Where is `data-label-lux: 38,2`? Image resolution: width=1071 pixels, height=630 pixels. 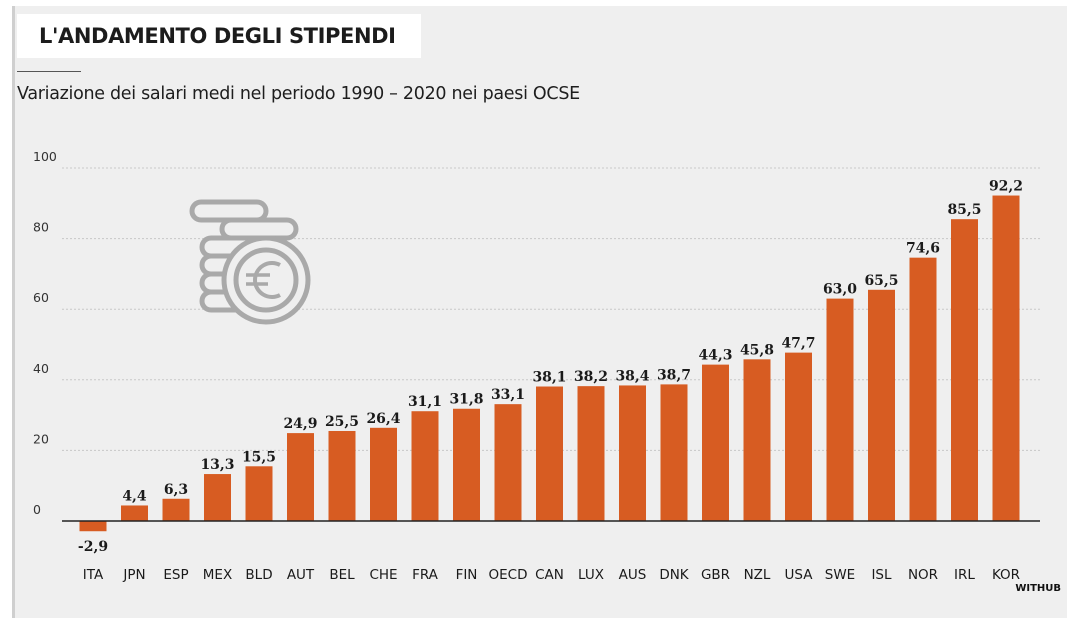
data-label-lux: 38,2 is located at coordinates (591, 377).